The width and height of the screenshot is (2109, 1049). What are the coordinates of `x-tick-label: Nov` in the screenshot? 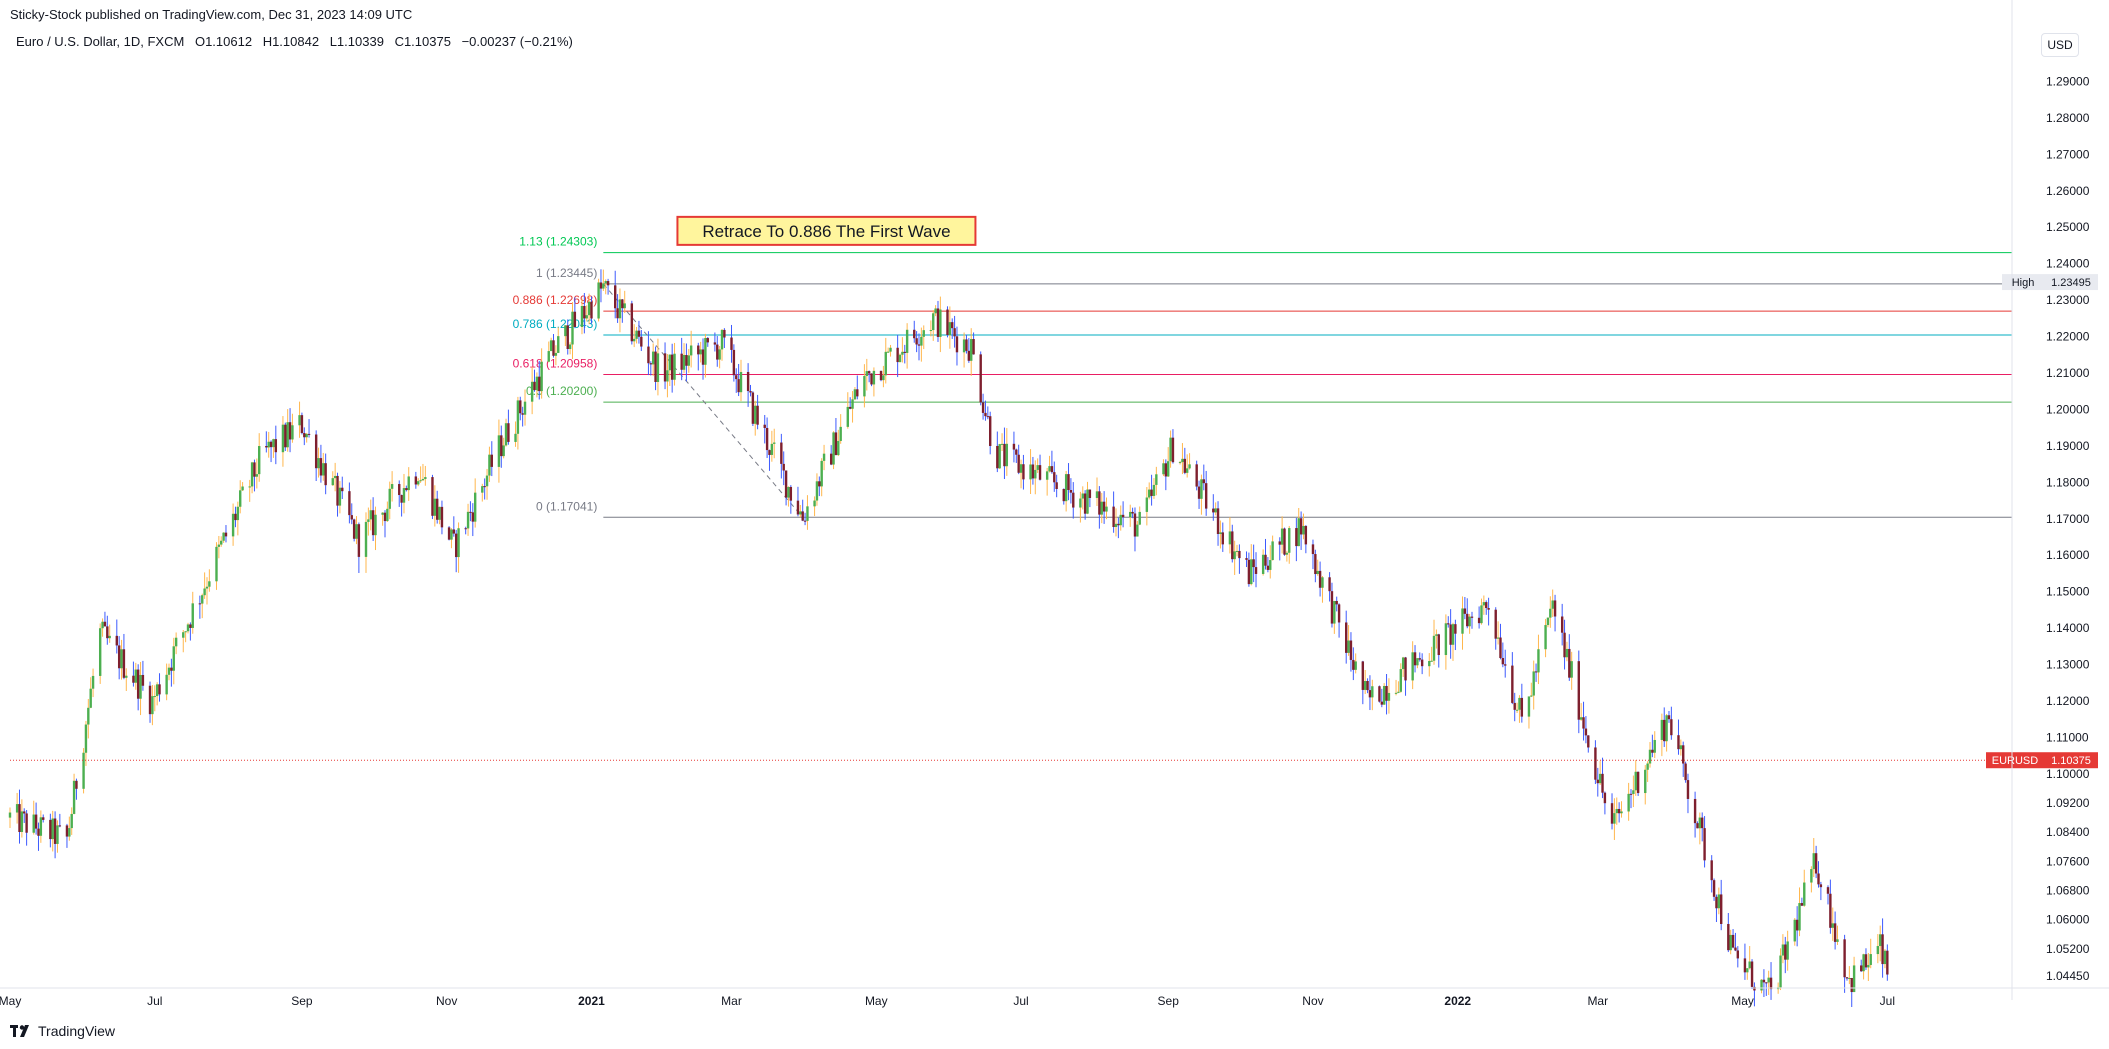 It's located at (446, 1001).